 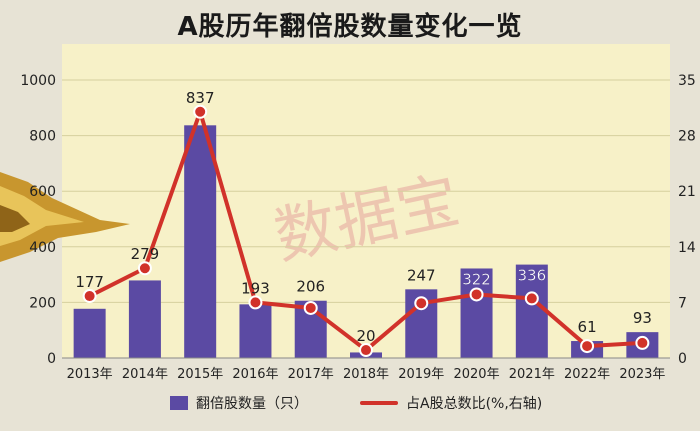 I want to click on data-label: 20, so click(x=365, y=336).